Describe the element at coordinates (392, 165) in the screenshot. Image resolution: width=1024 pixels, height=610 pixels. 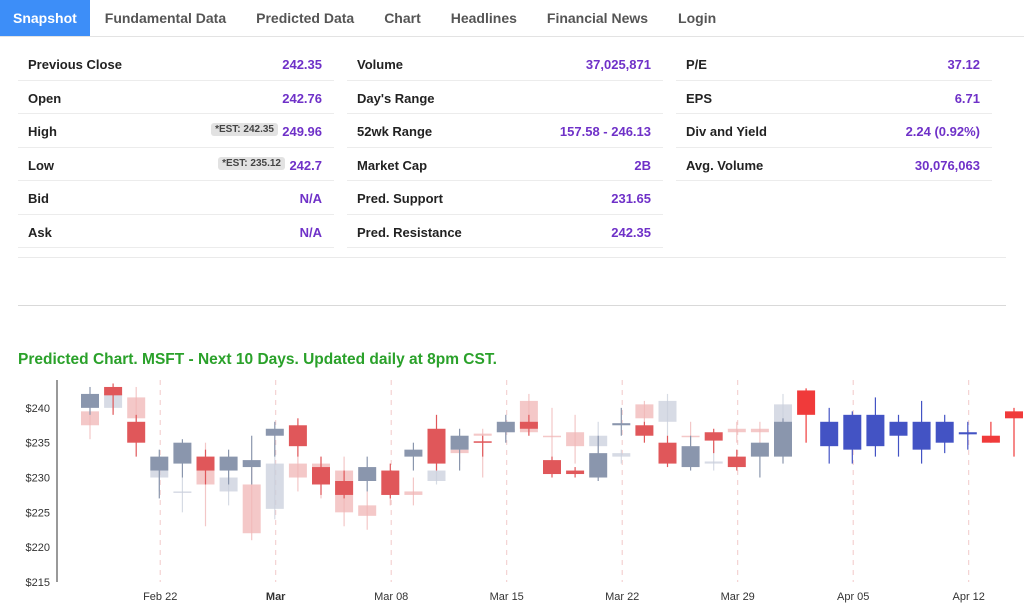
I see `stat-label-market-cap: Market Cap` at that location.